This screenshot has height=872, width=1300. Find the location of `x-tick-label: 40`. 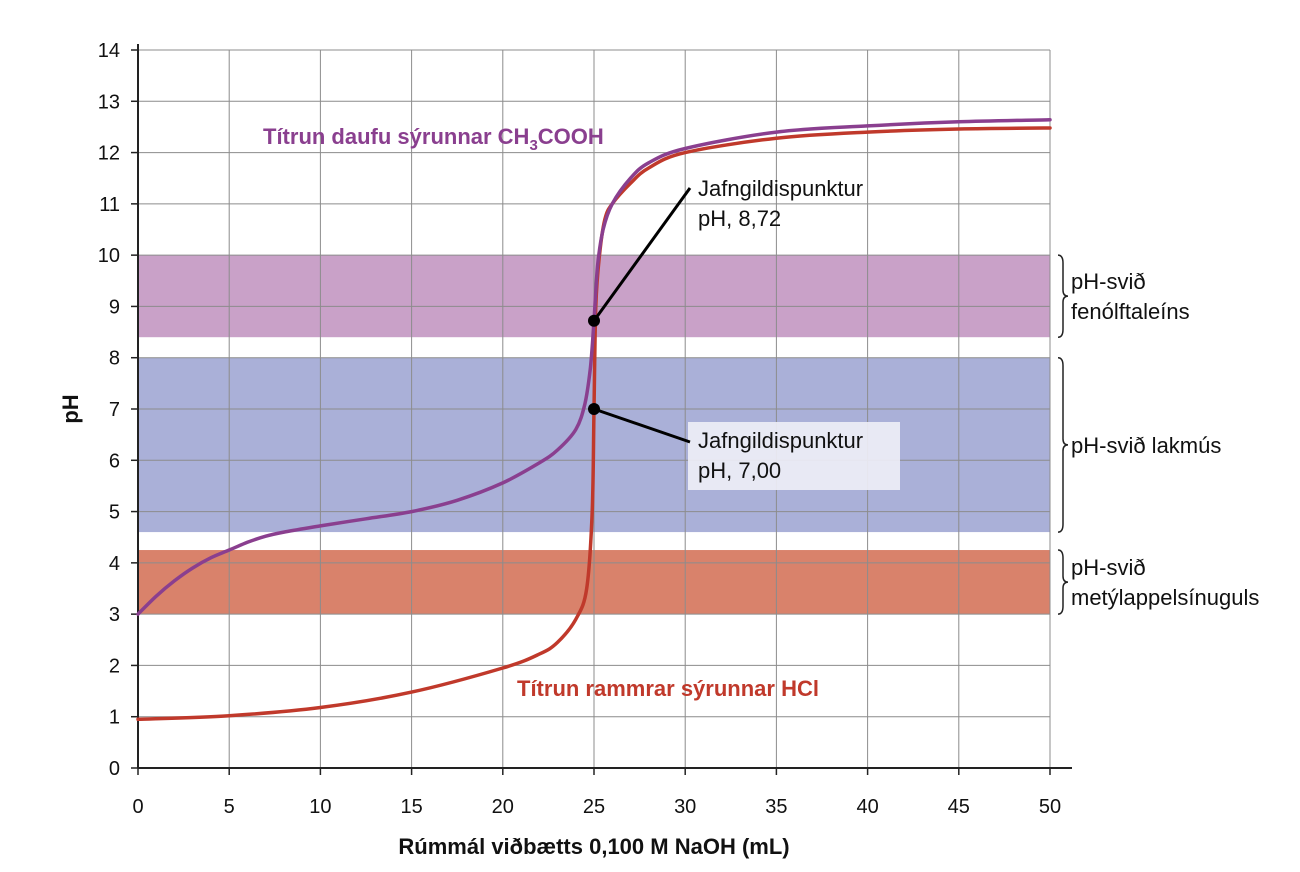

x-tick-label: 40 is located at coordinates (867, 807).